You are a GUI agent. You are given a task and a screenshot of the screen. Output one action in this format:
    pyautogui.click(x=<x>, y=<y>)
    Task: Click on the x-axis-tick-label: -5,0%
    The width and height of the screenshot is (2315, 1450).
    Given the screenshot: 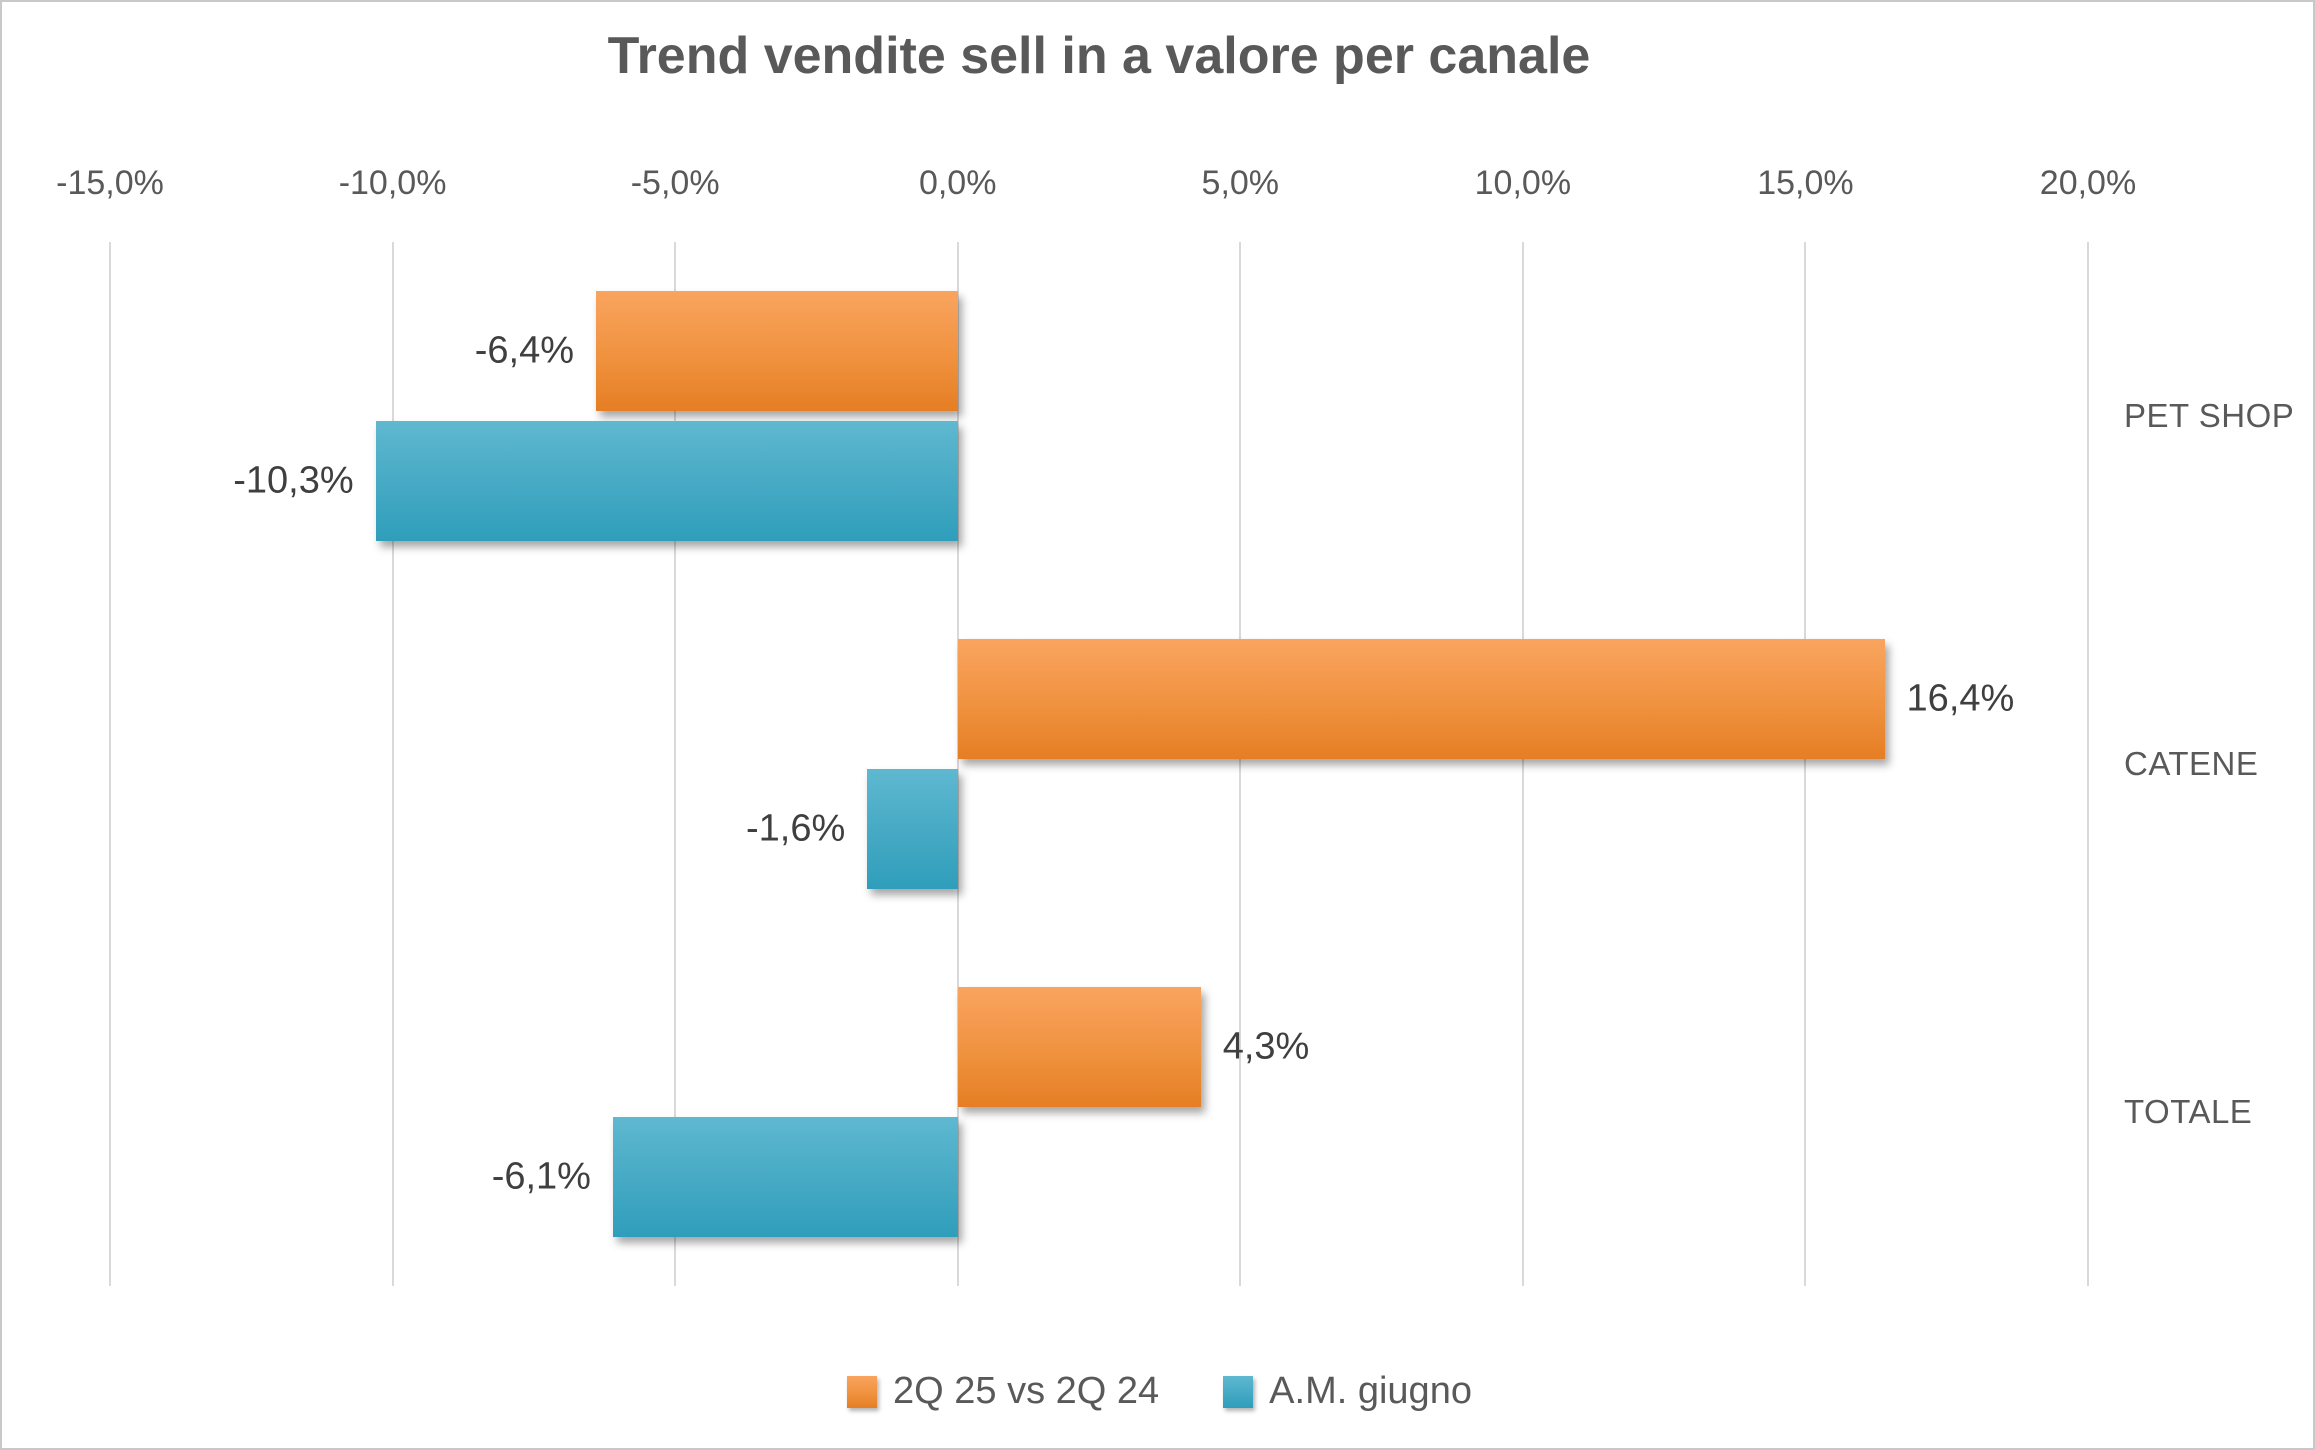 What is the action you would take?
    pyautogui.click(x=675, y=183)
    